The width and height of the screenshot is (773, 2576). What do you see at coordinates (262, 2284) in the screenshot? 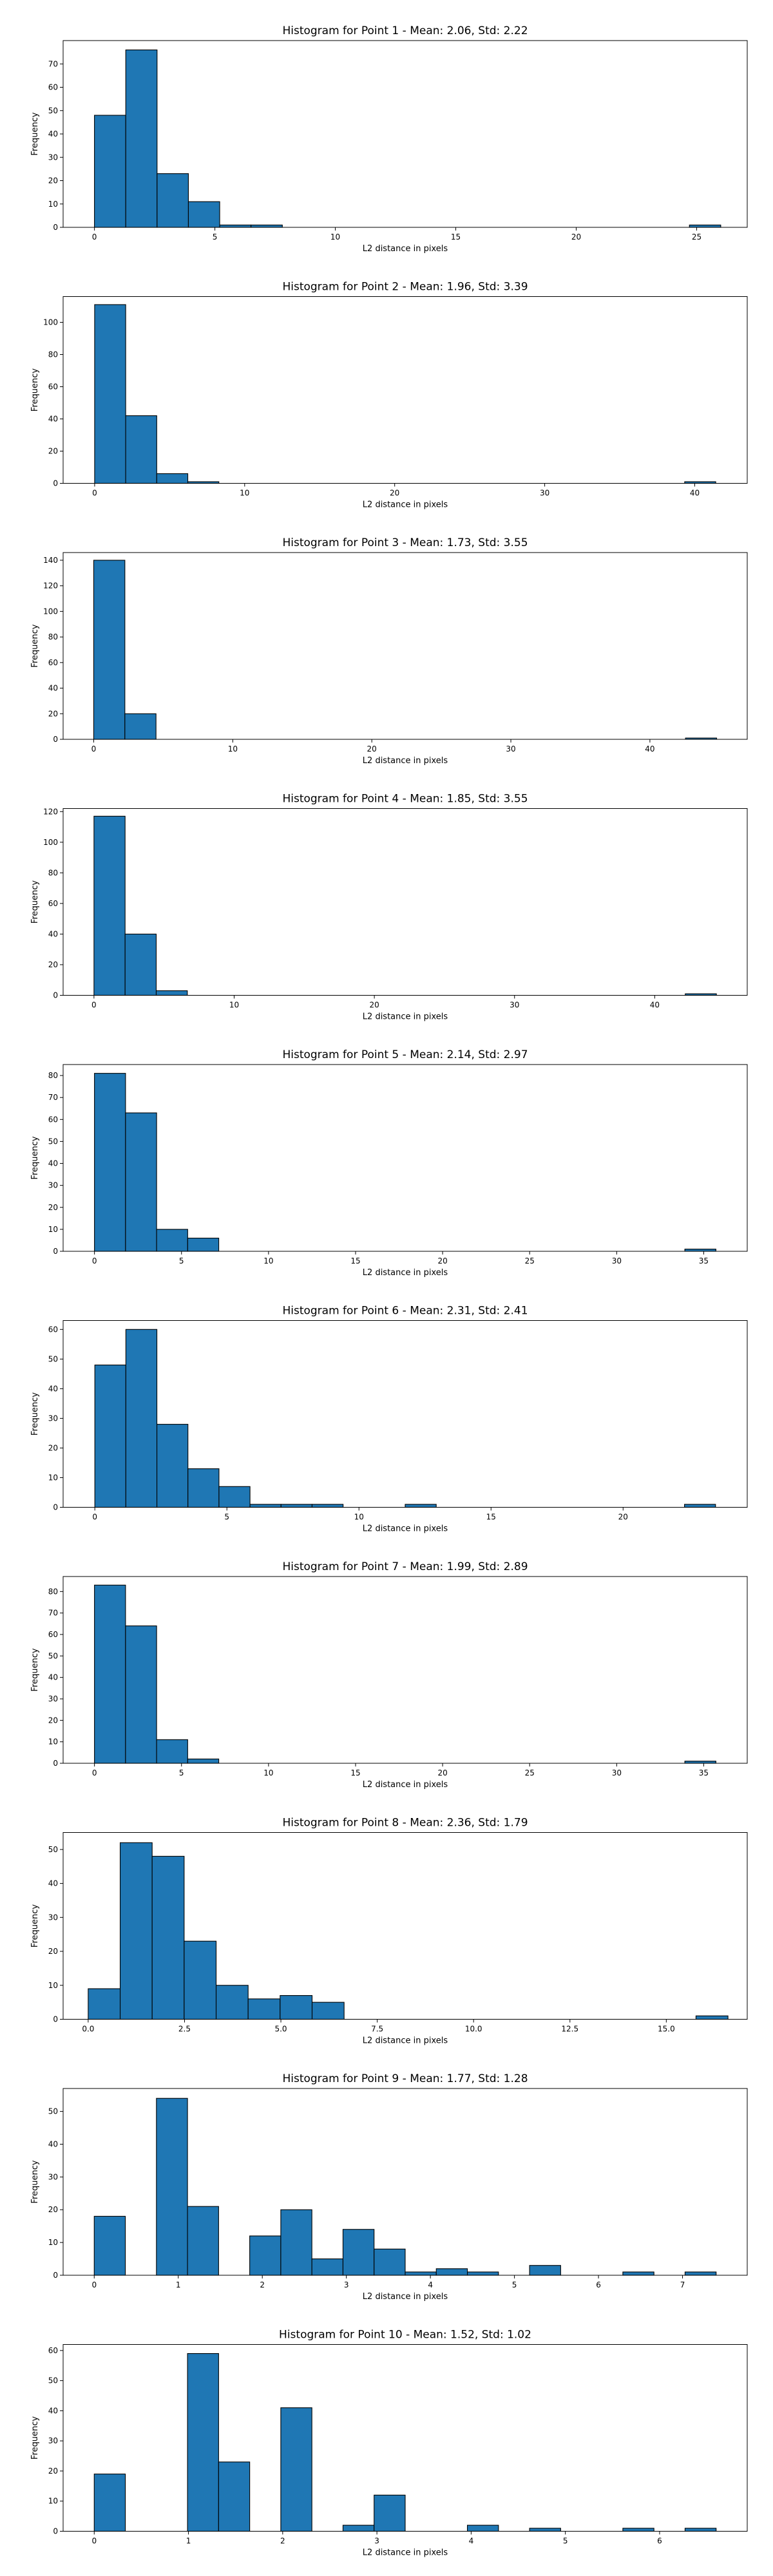
I see `x-tick-label: 2` at bounding box center [262, 2284].